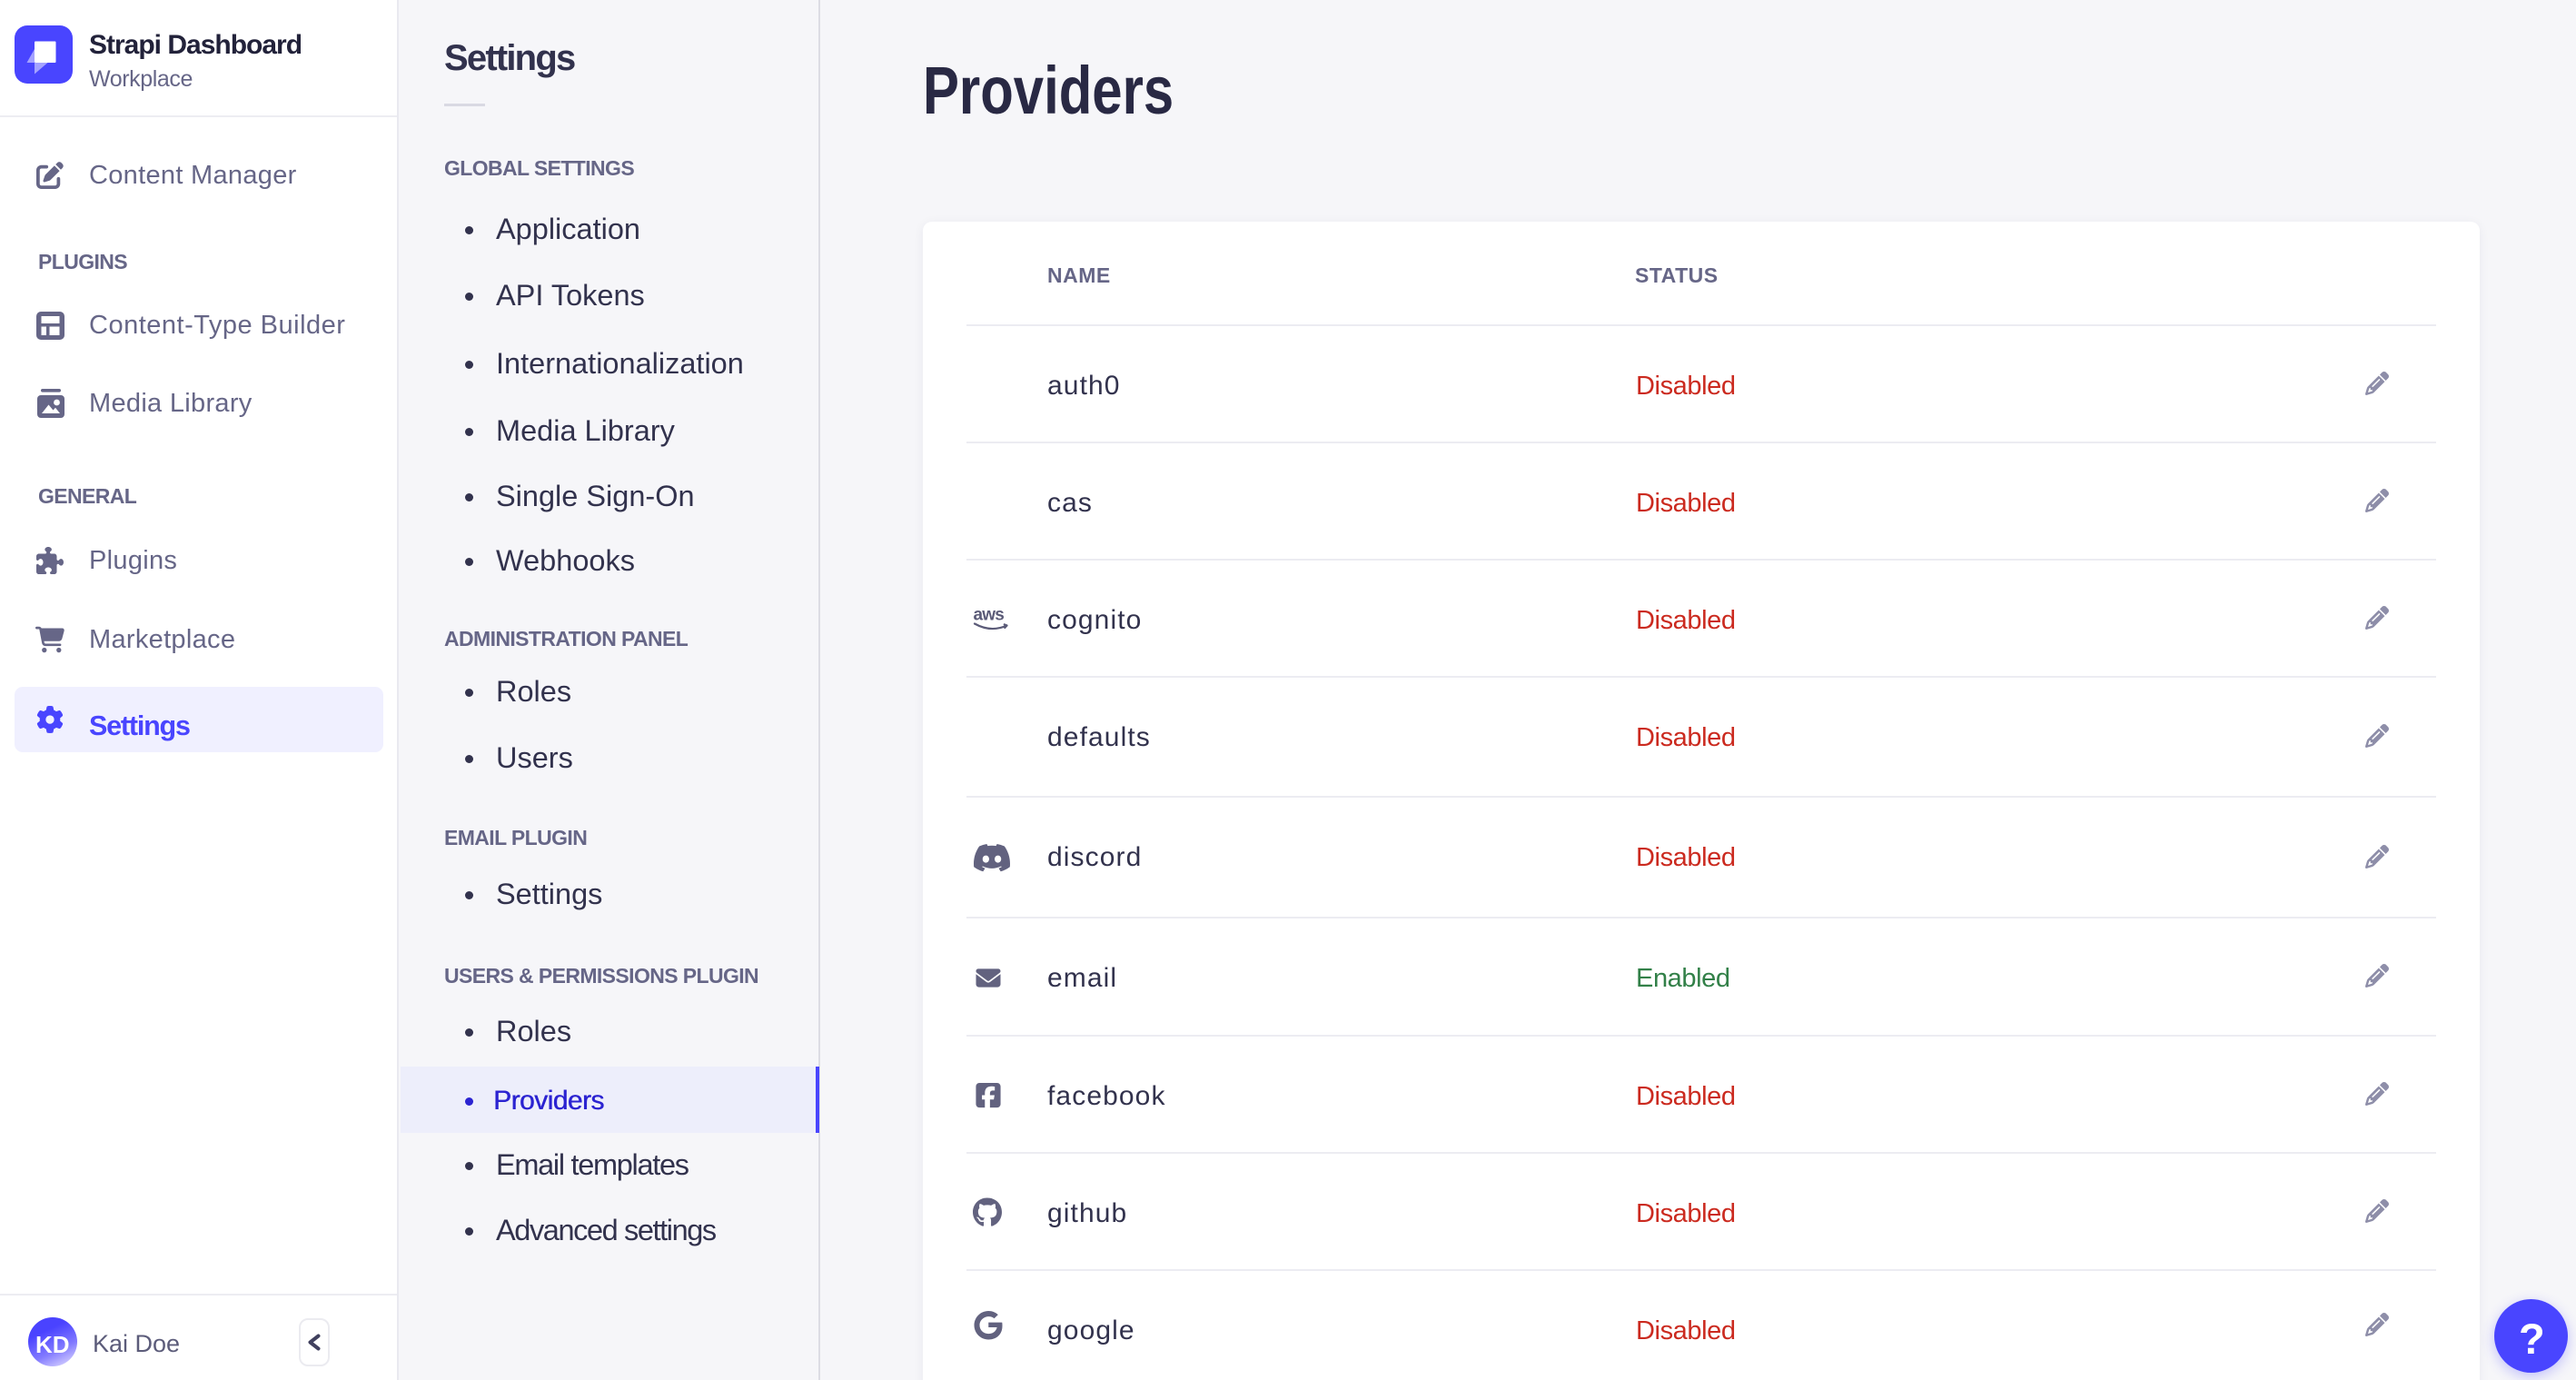  Describe the element at coordinates (989, 615) in the screenshot. I see `svg-text: aws` at that location.